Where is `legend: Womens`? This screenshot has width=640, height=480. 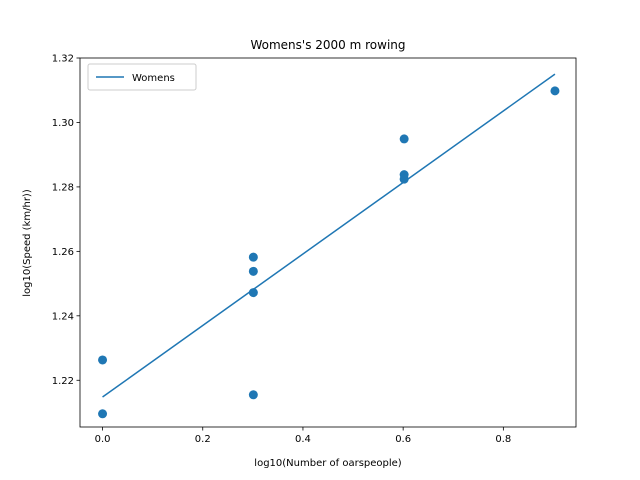
legend: Womens is located at coordinates (142, 77).